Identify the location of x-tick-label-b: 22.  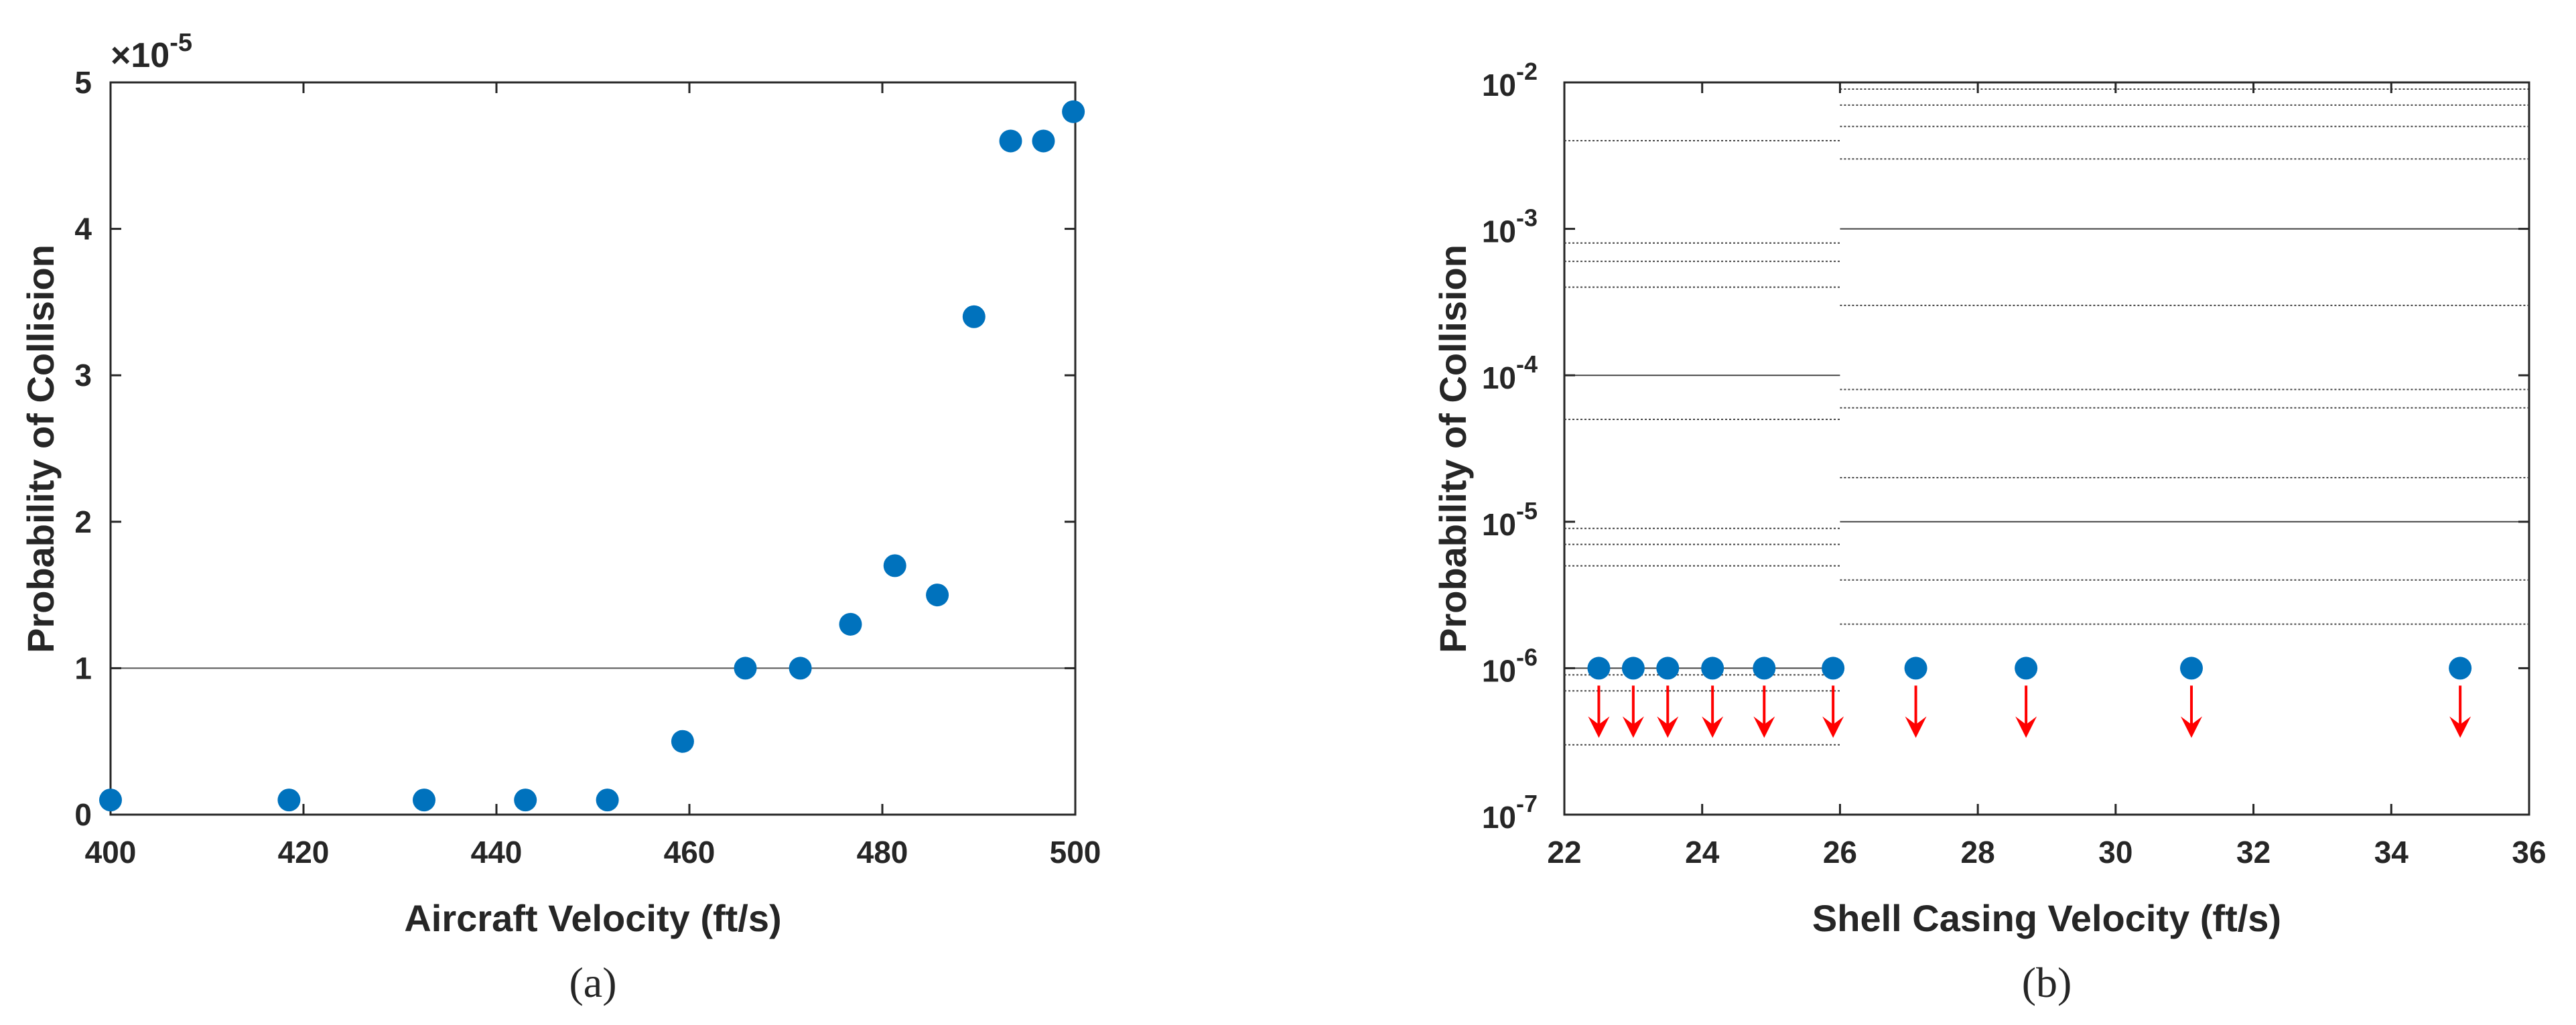
(1564, 852).